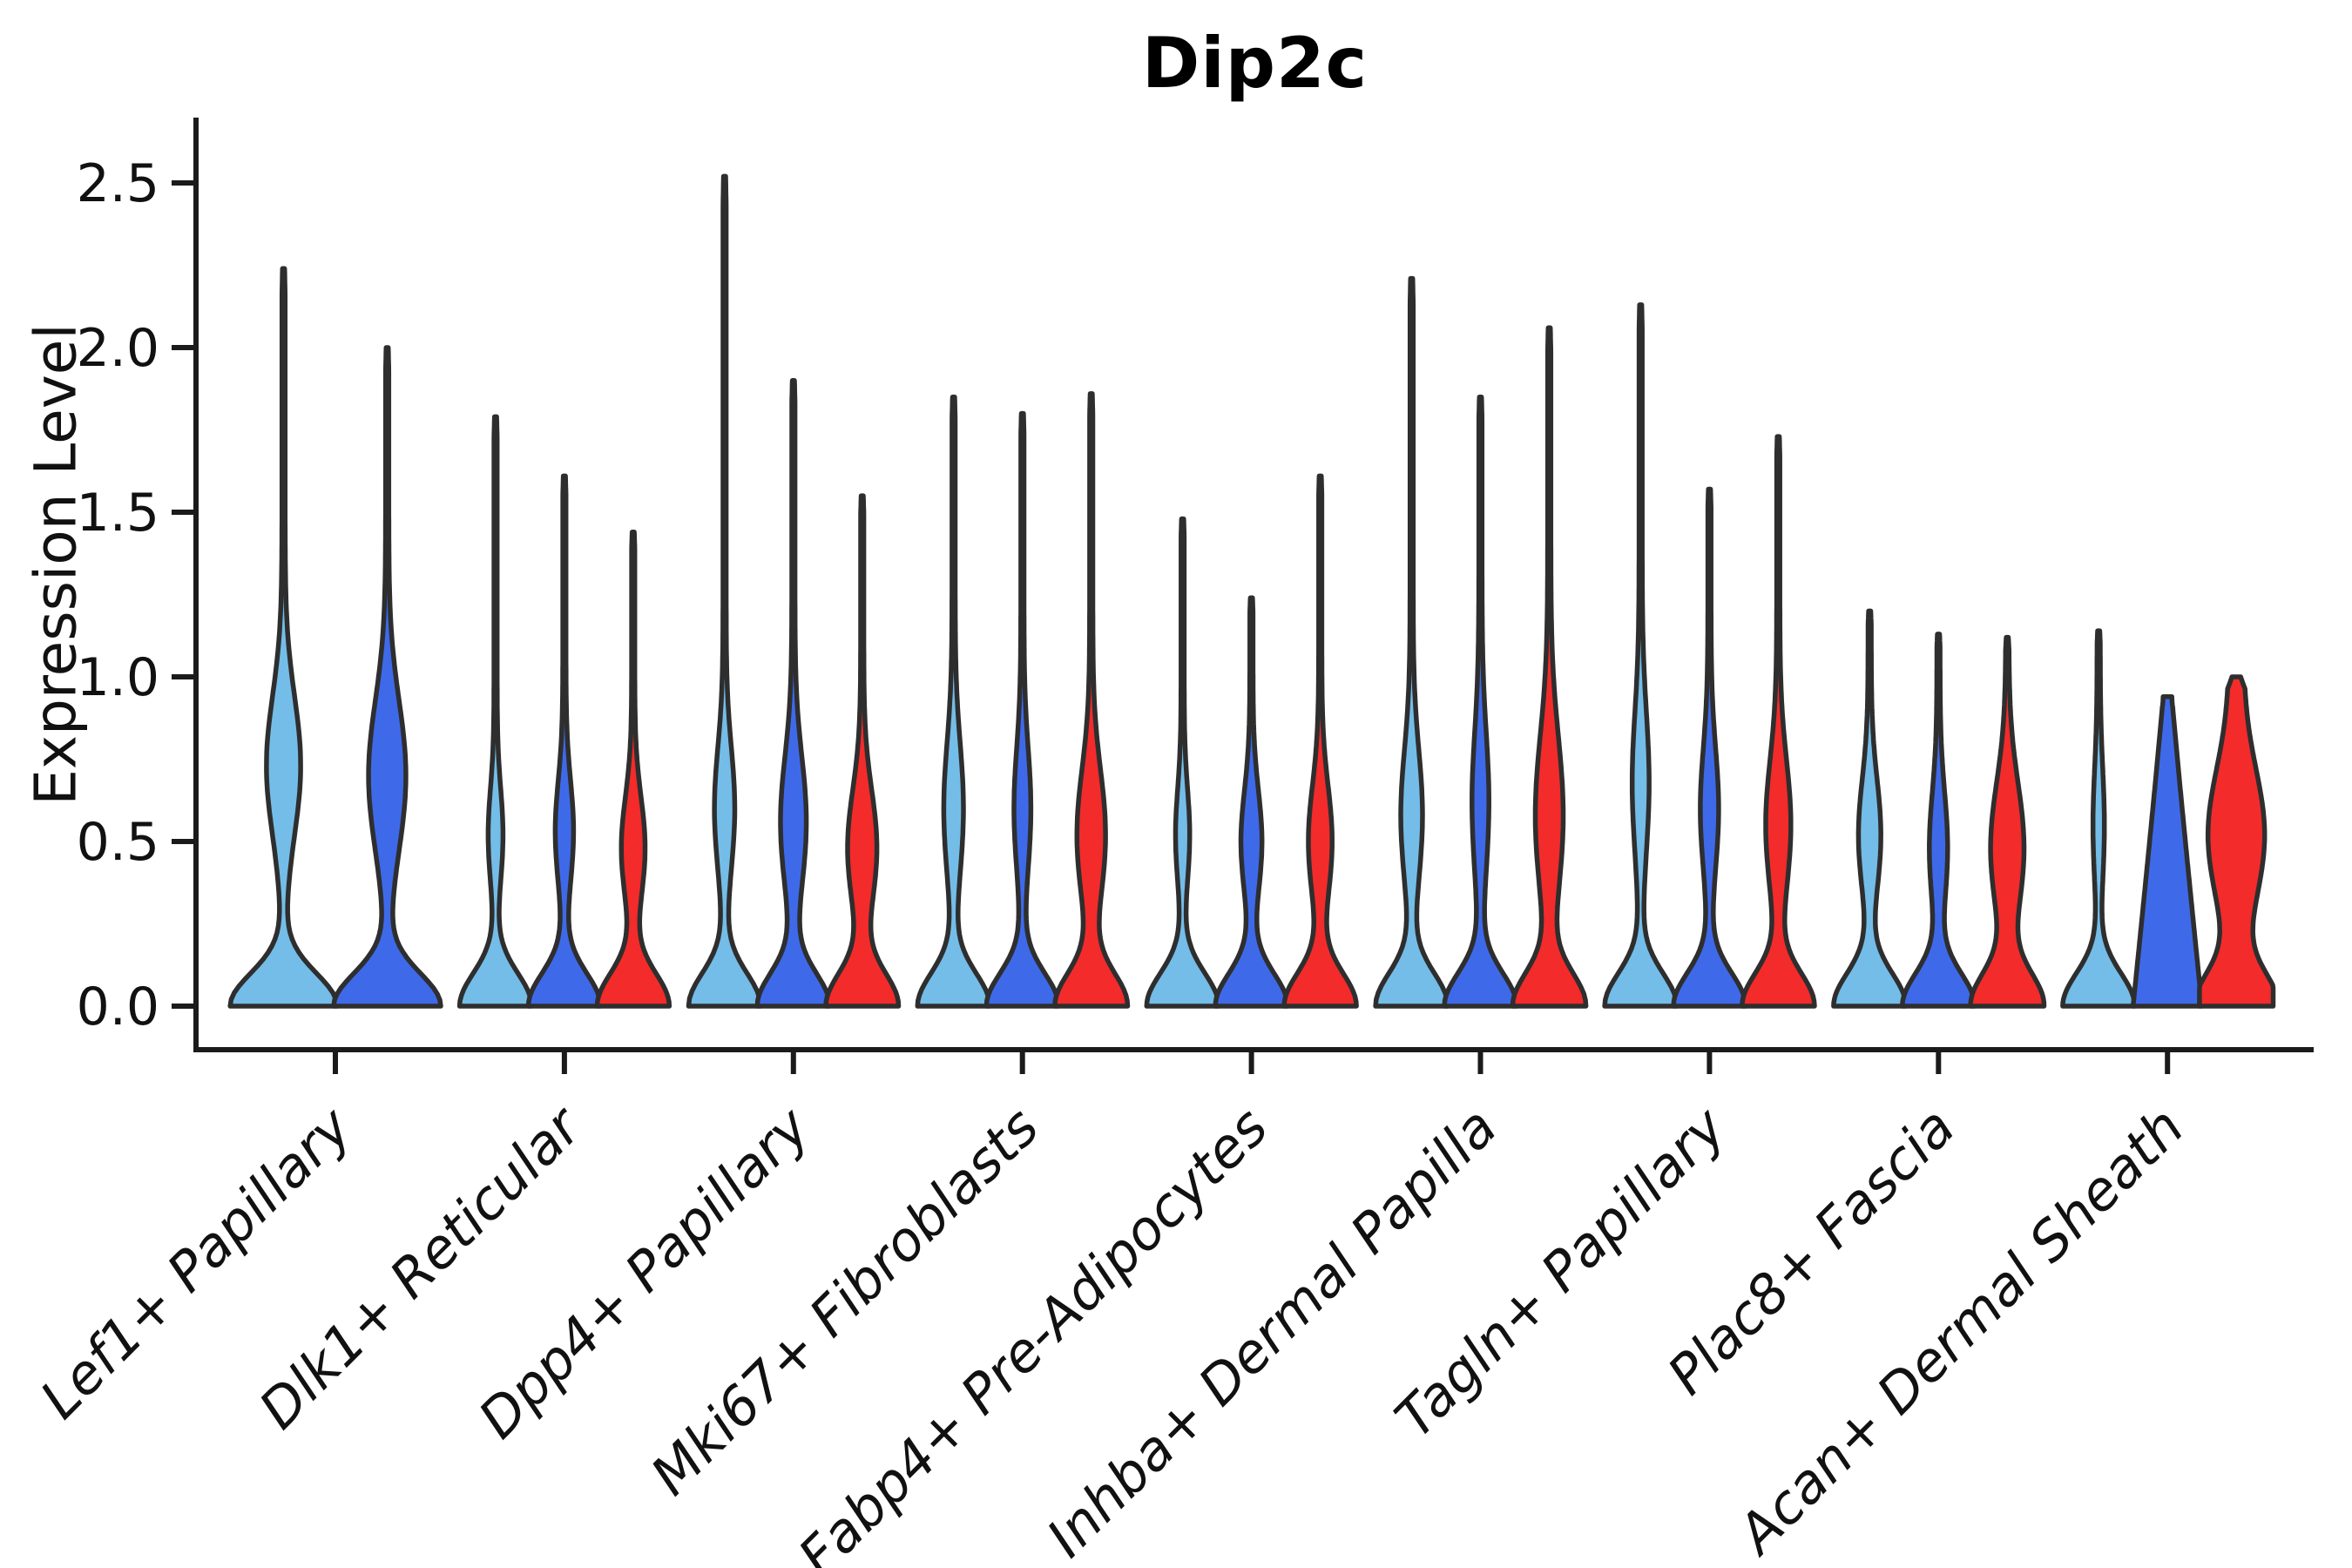 The image size is (2352, 1568). What do you see at coordinates (118, 513) in the screenshot?
I see `y-tick-label: 1.5` at bounding box center [118, 513].